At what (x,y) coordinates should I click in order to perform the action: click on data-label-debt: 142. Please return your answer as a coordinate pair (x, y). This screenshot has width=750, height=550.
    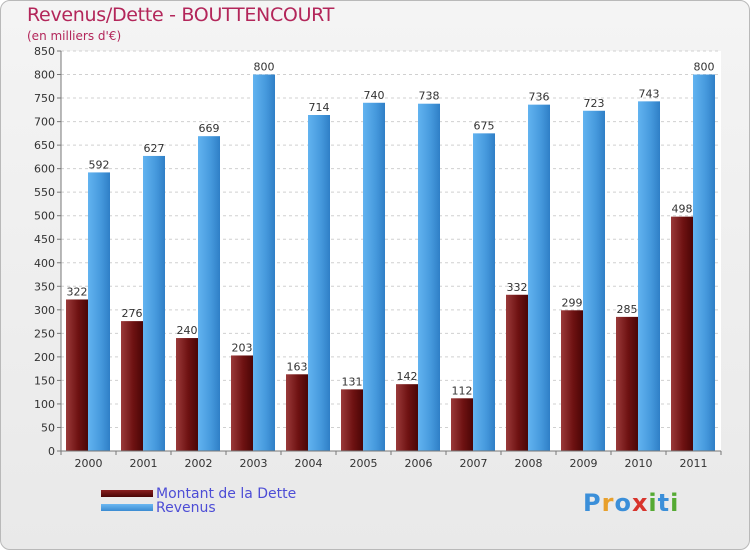
    Looking at the image, I should click on (407, 376).